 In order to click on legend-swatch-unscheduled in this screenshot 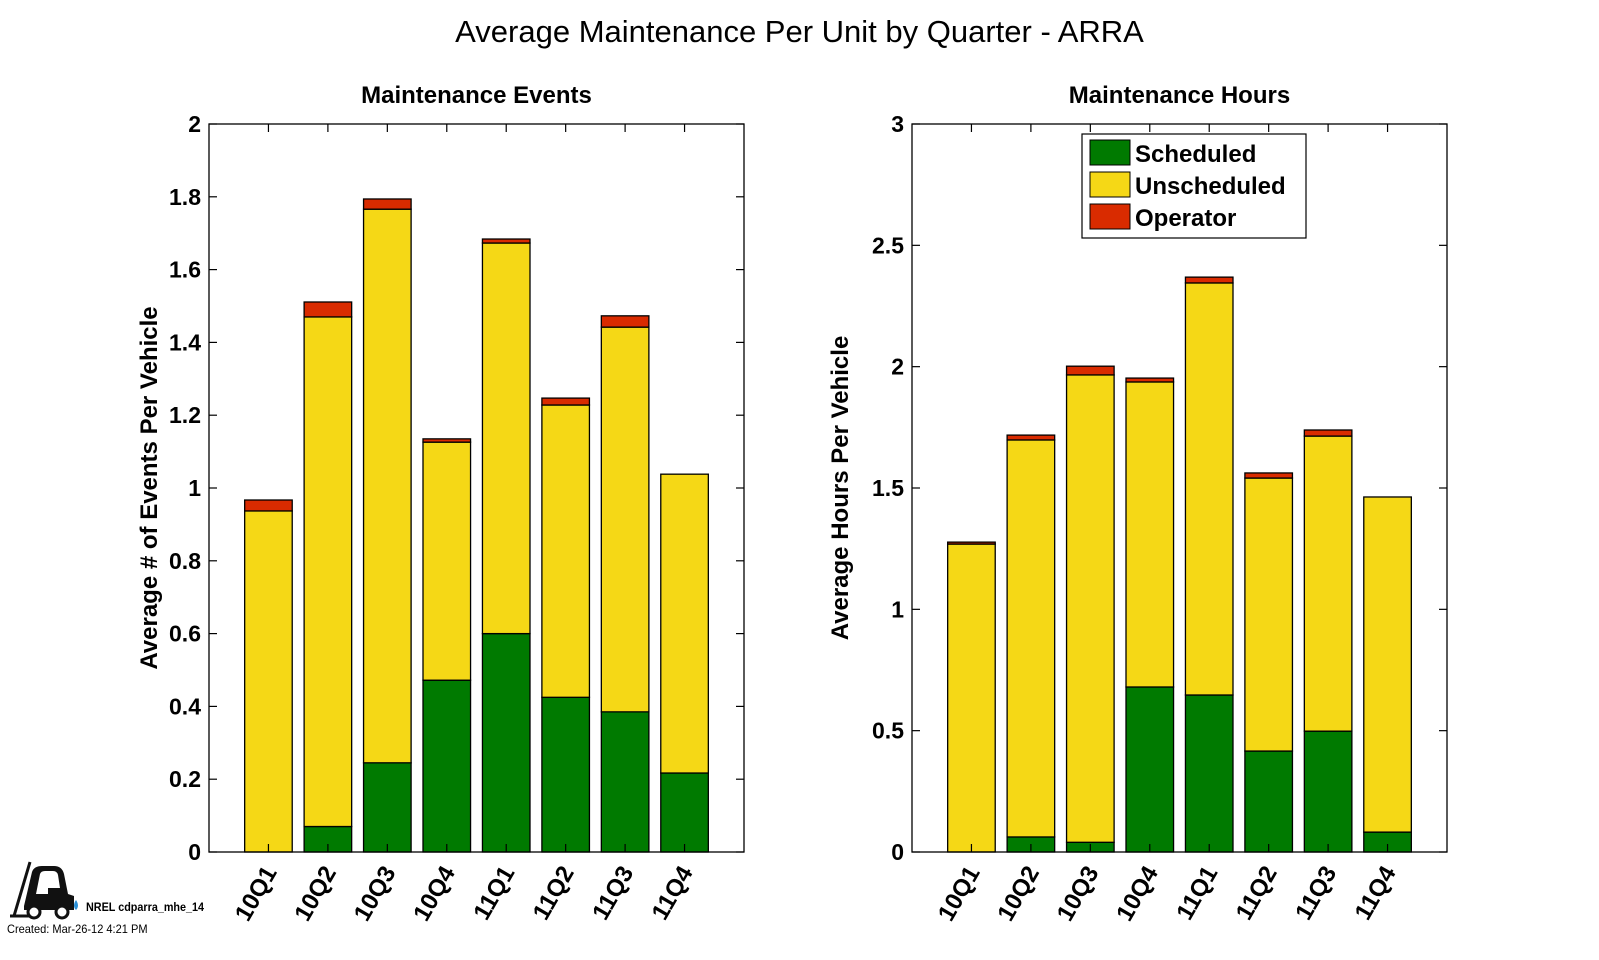, I will do `click(1110, 184)`.